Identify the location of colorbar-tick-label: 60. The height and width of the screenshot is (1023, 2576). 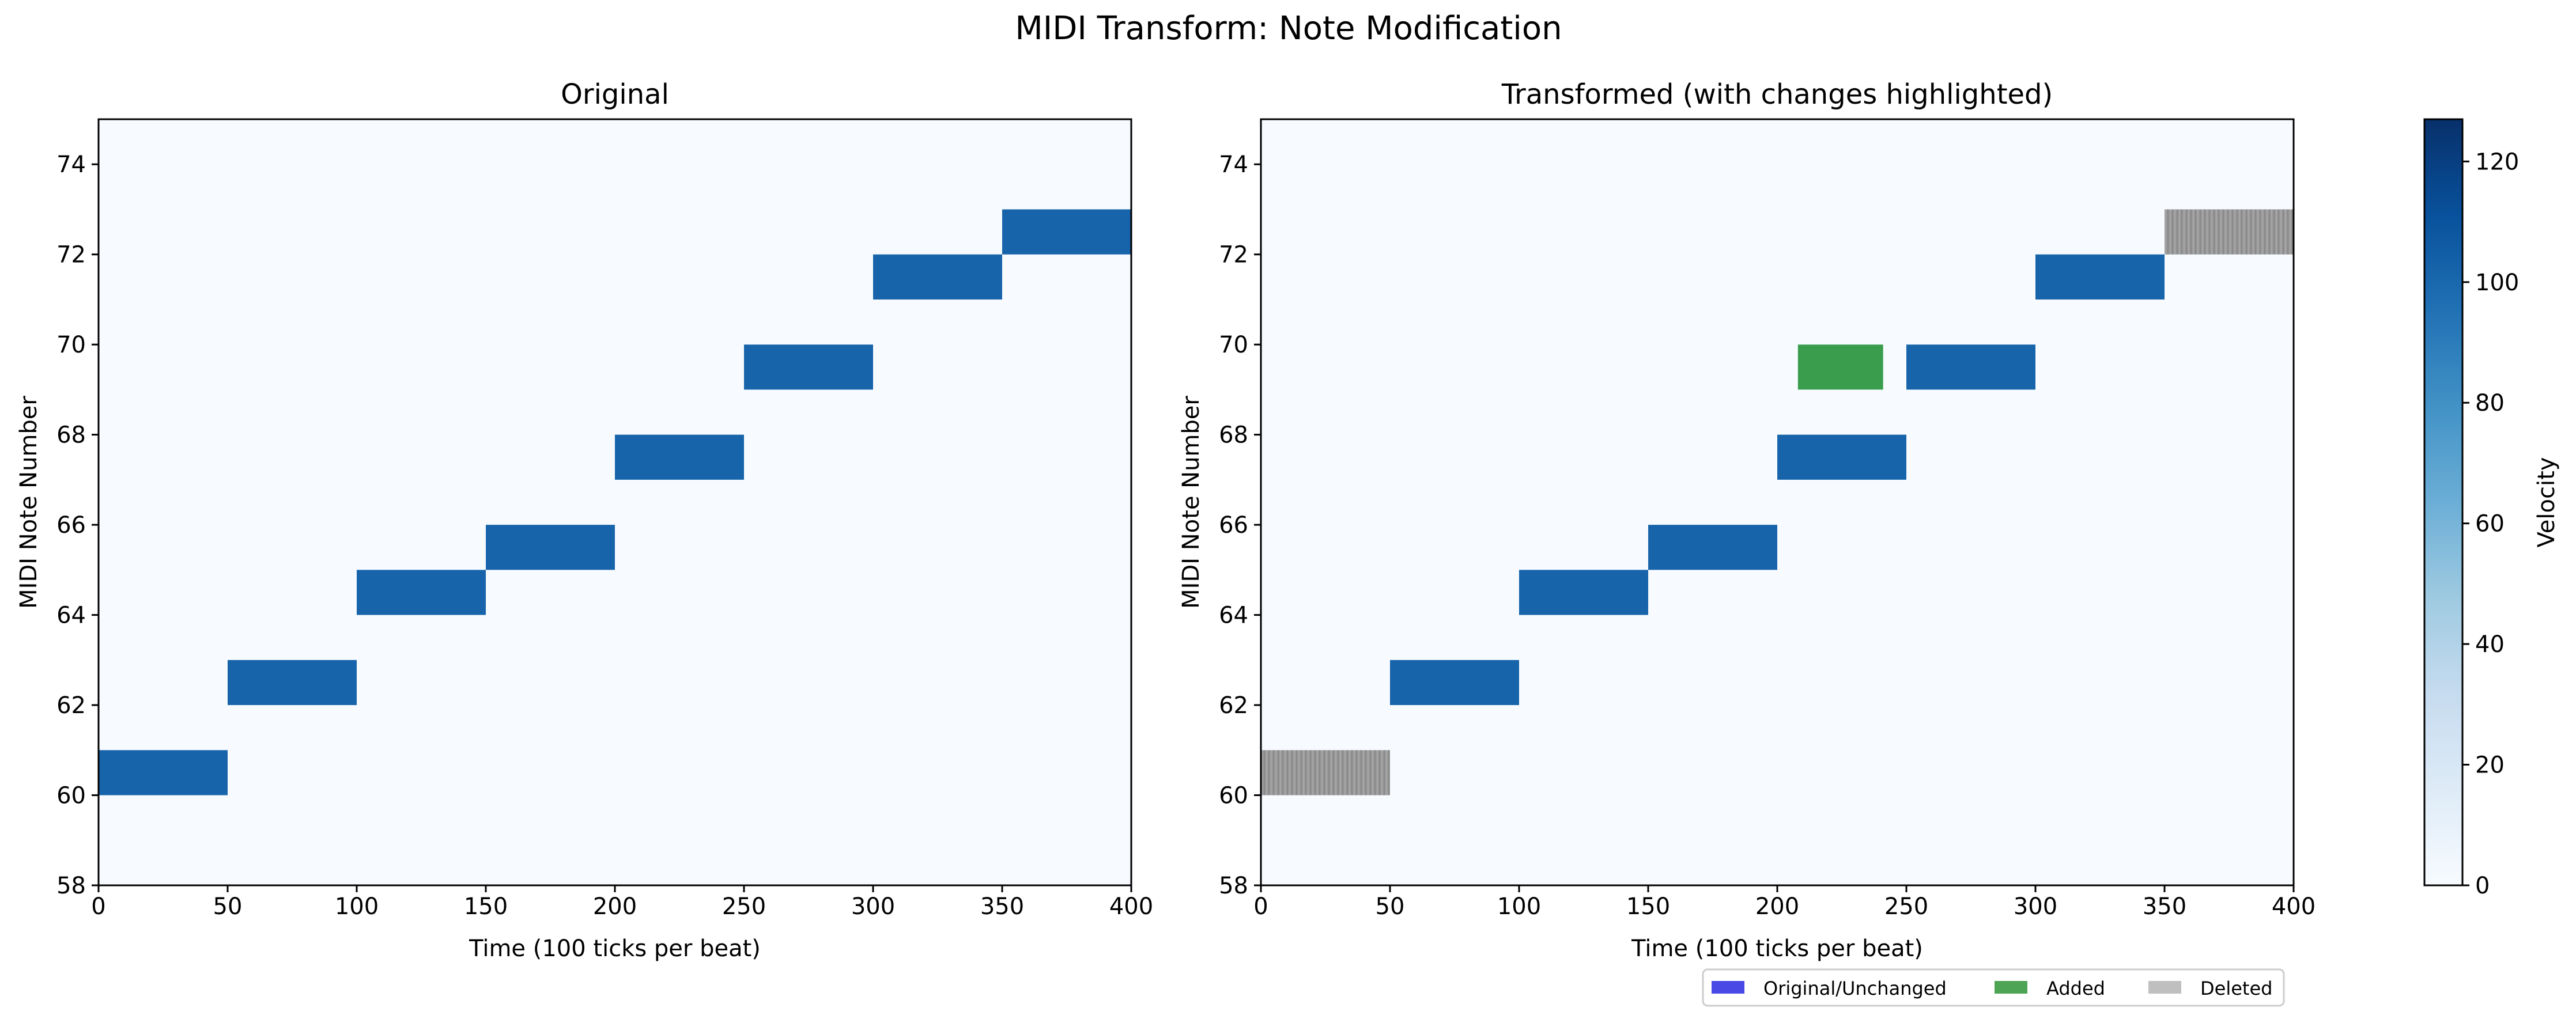
(2490, 524).